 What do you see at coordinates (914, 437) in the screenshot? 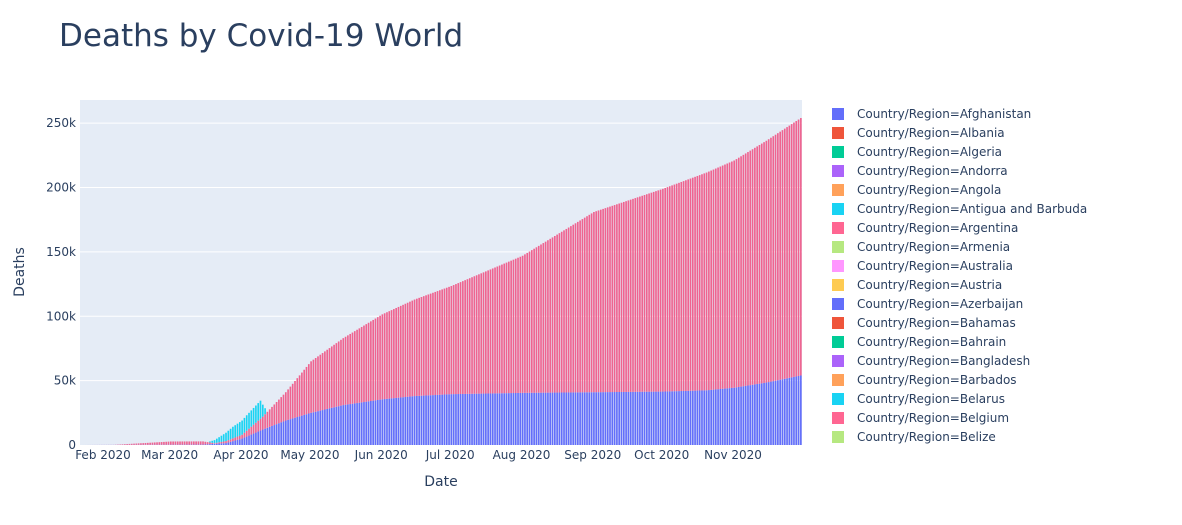
I see `legend-item: Country/Region=Belize` at bounding box center [914, 437].